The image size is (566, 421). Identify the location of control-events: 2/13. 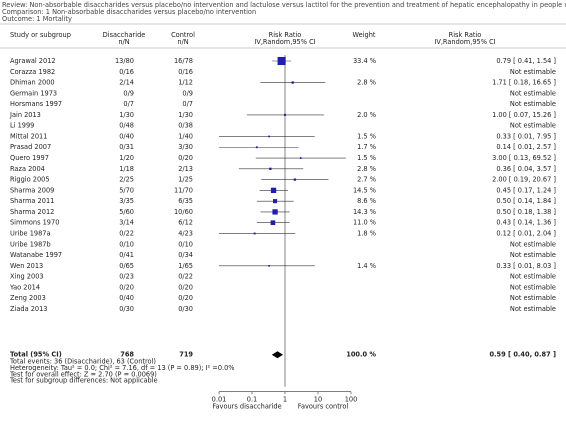
(185, 169).